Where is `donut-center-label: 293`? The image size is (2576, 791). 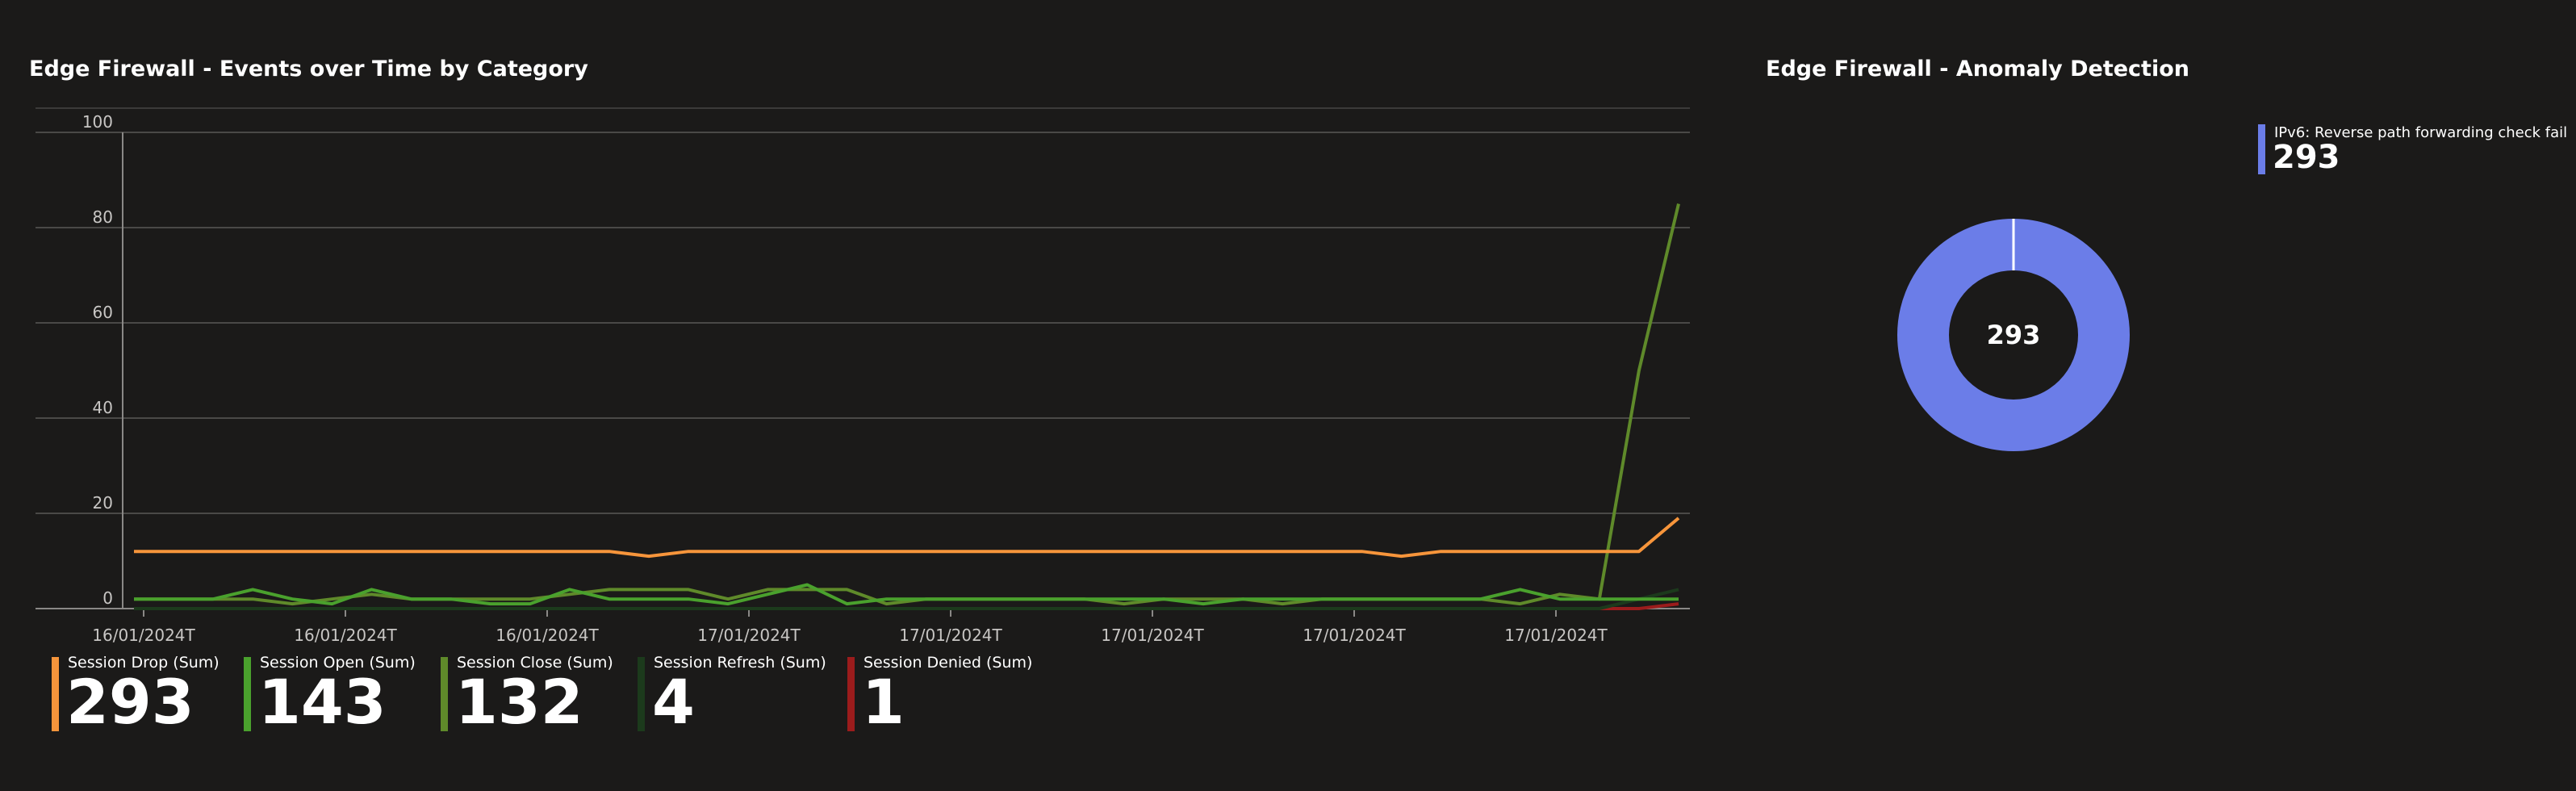
donut-center-label: 293 is located at coordinates (2014, 335).